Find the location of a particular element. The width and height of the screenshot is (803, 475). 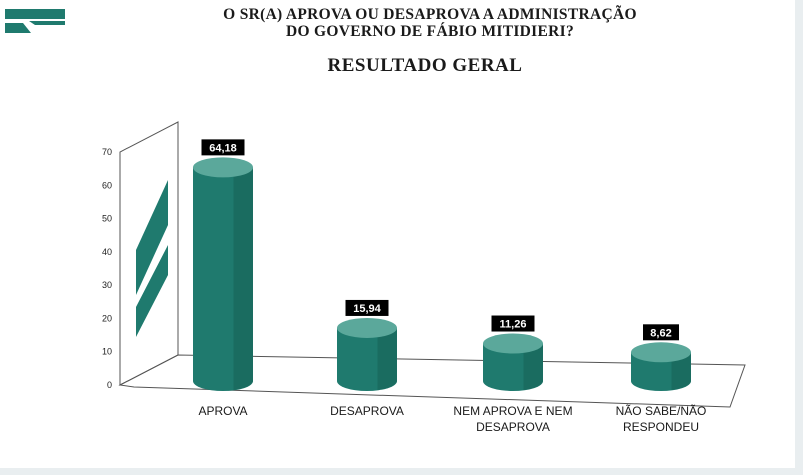

x-category-label: NÃO SABE/NÃO RESPONDEU is located at coordinates (661, 419).